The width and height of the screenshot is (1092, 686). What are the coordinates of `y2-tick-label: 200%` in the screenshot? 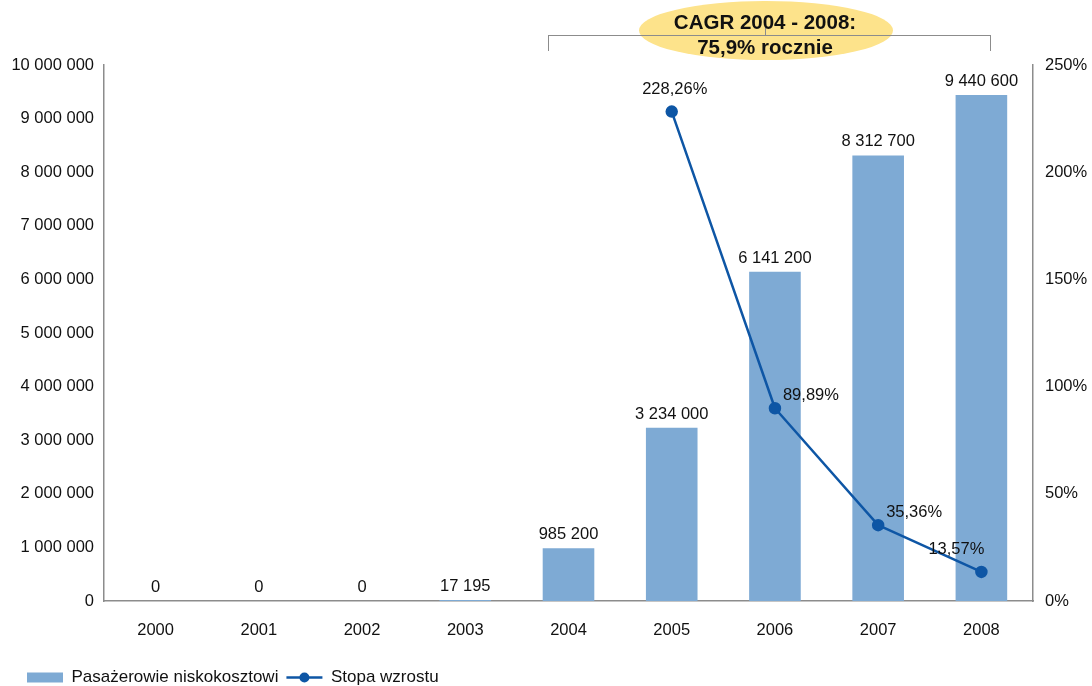 It's located at (1066, 170).